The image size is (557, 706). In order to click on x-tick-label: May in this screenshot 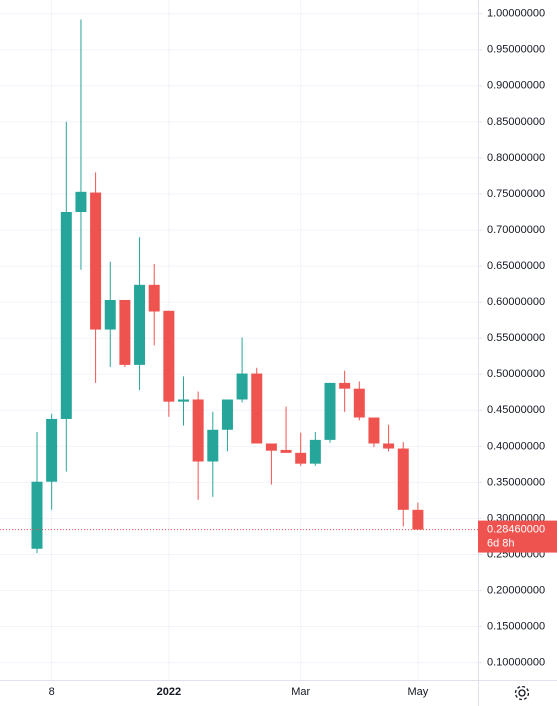, I will do `click(418, 692)`.